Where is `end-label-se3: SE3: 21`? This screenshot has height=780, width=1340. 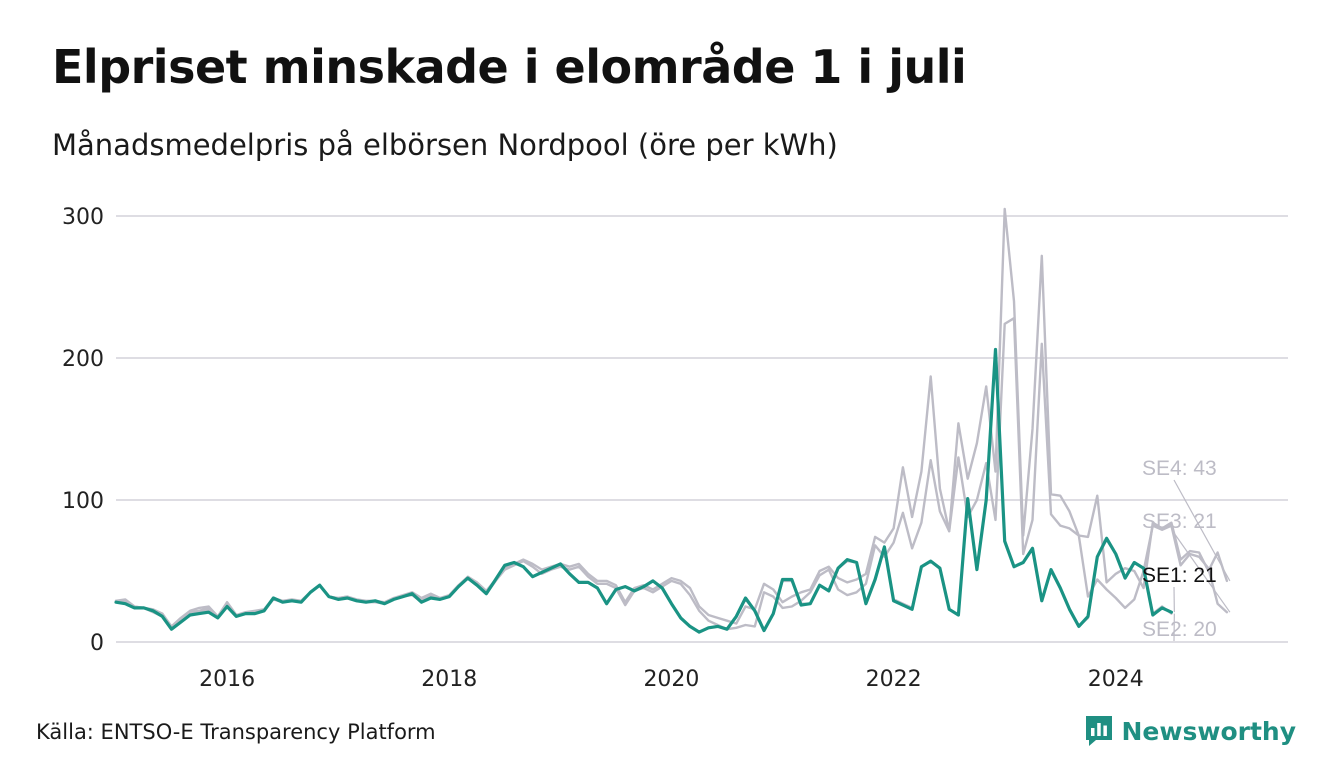 end-label-se3: SE3: 21 is located at coordinates (1179, 521).